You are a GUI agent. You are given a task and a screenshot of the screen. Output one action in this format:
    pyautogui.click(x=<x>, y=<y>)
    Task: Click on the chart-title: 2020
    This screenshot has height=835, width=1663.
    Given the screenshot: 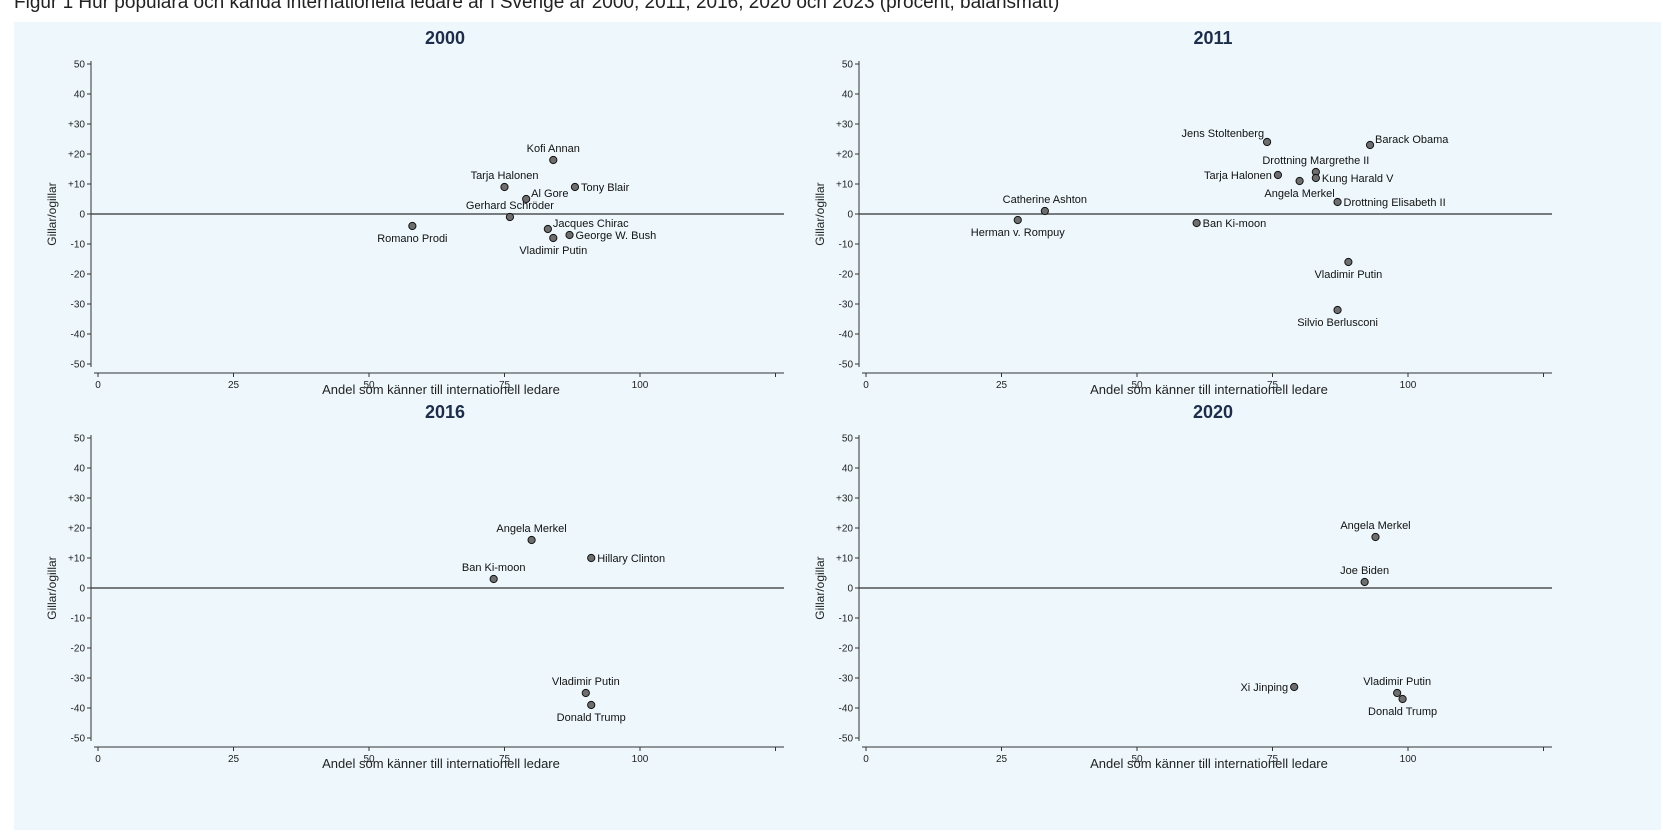 What is the action you would take?
    pyautogui.click(x=1213, y=412)
    